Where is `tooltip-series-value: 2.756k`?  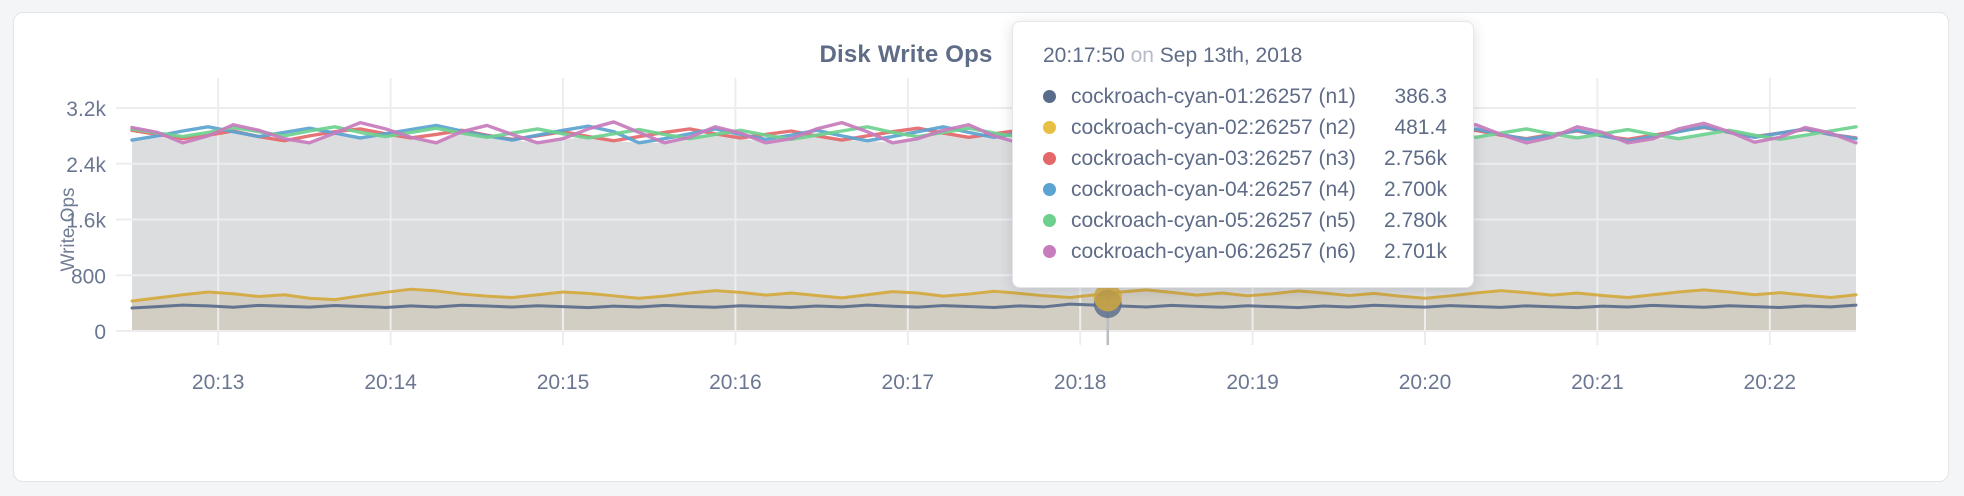
tooltip-series-value: 2.756k is located at coordinates (1415, 158).